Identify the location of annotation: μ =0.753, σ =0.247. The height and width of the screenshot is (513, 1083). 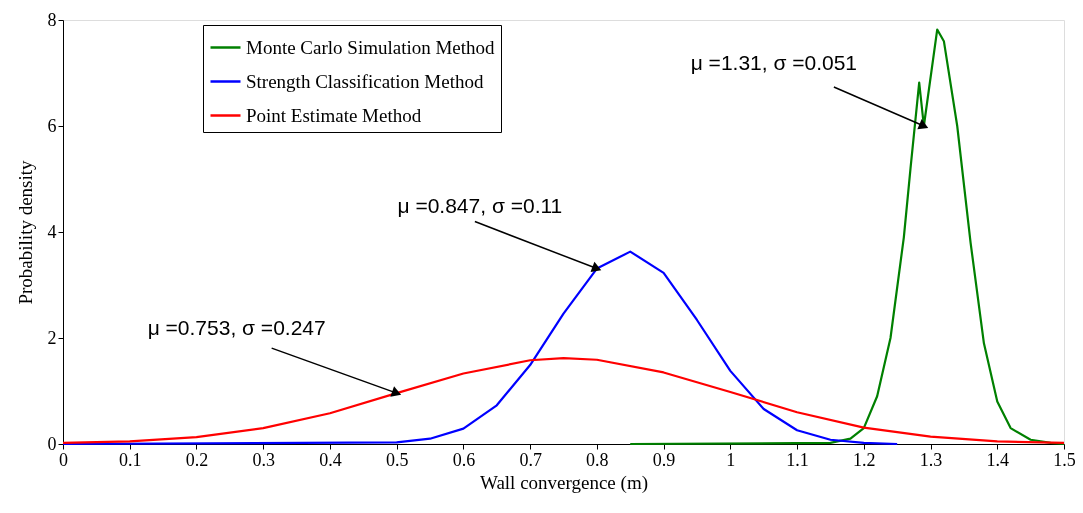
(236, 328).